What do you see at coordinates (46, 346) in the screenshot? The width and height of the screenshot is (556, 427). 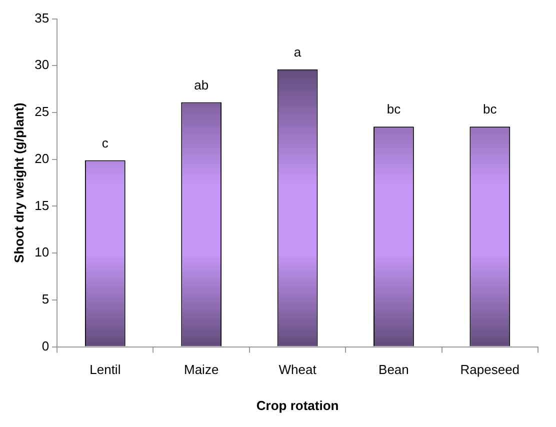 I see `y-tick-label: 0` at bounding box center [46, 346].